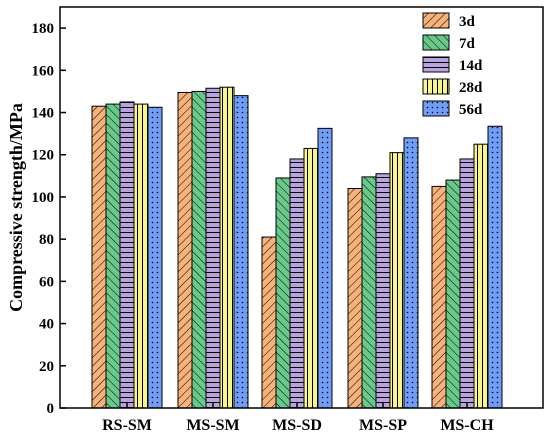 The height and width of the screenshot is (442, 550). Describe the element at coordinates (43, 198) in the screenshot. I see `y-tick-label: 100` at that location.